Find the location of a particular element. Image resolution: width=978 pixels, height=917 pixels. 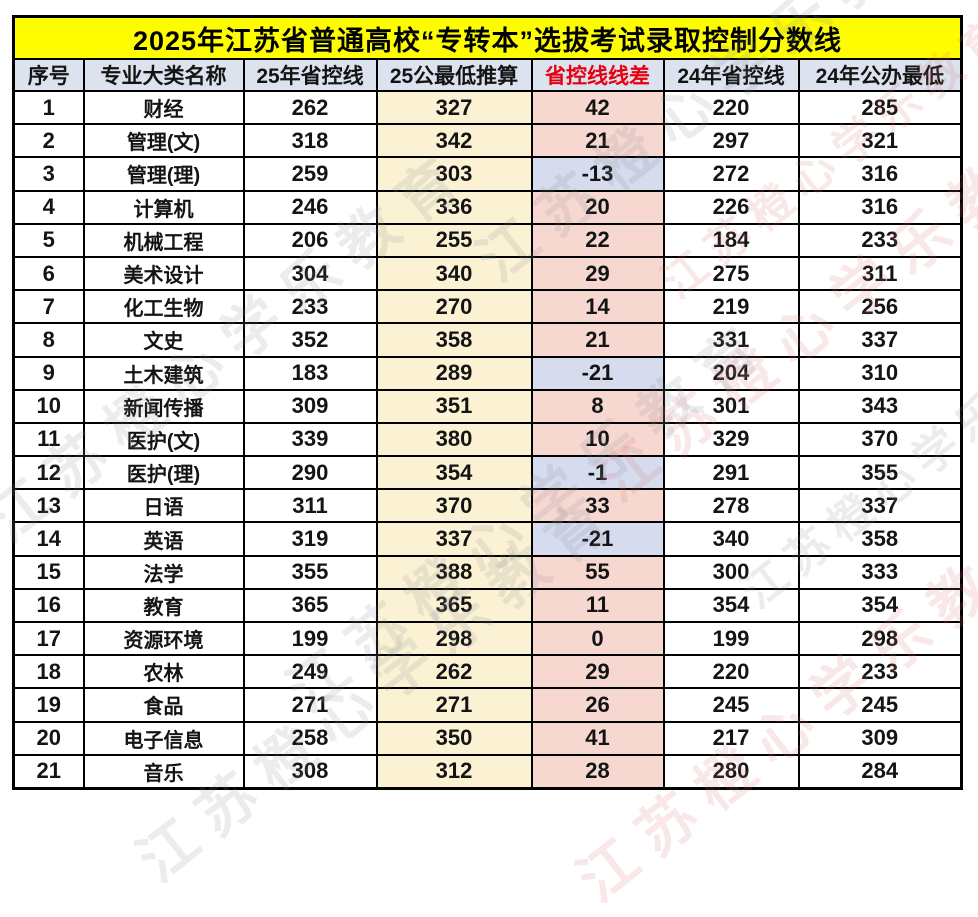

table-row: 11 医护(文) 339 380 10 329 370 is located at coordinates (487, 439).